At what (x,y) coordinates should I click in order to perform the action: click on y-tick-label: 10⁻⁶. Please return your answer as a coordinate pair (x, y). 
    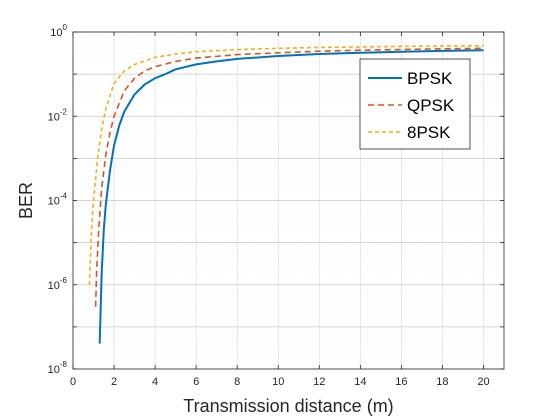
    Looking at the image, I should click on (58, 284).